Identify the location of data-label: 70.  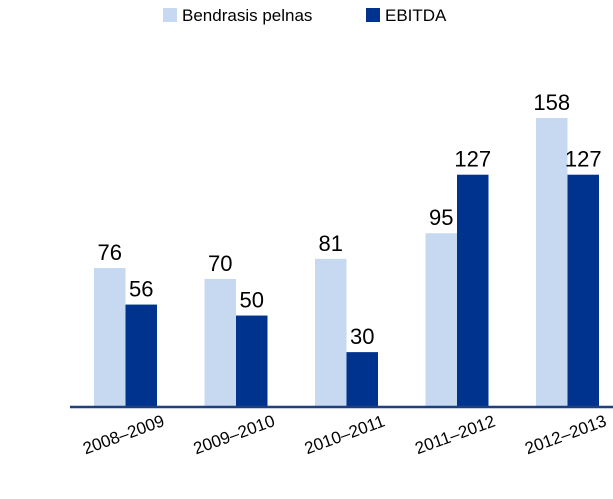
(220, 263).